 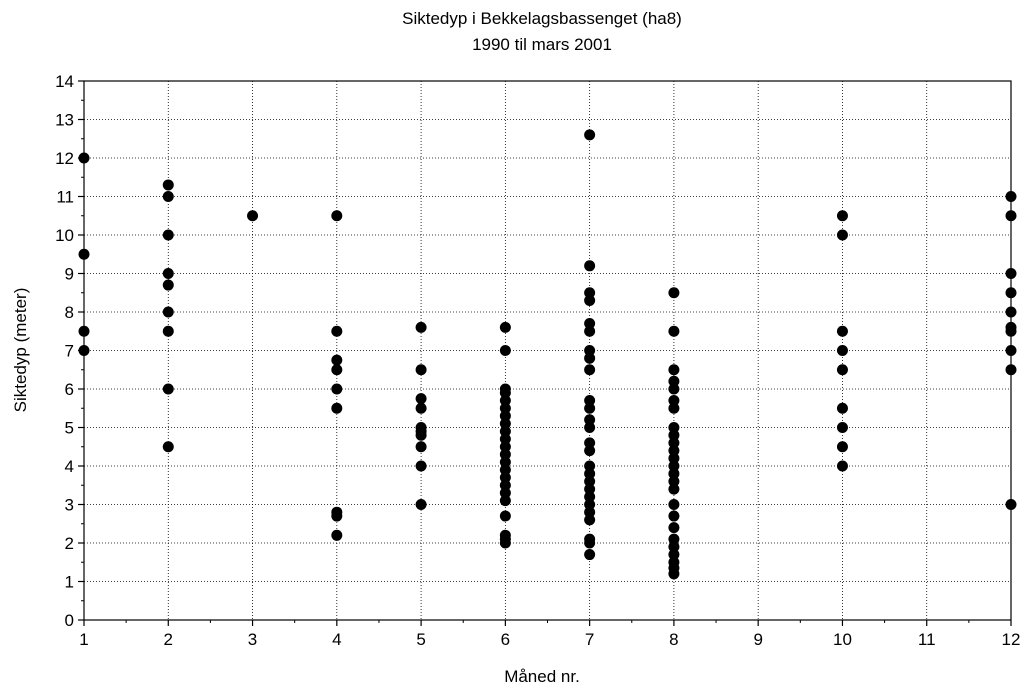 What do you see at coordinates (20, 350) in the screenshot?
I see `y-axis-label: Siktedyp (meter)` at bounding box center [20, 350].